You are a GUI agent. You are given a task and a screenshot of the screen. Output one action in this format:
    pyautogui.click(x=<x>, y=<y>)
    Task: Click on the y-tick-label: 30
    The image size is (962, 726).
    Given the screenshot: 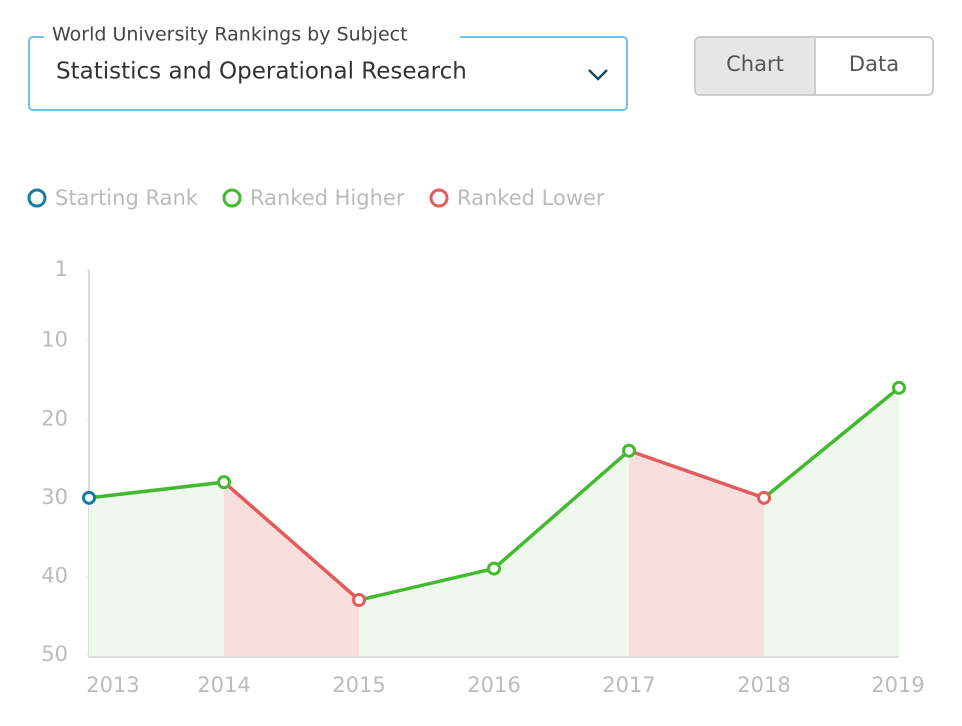 What is the action you would take?
    pyautogui.click(x=54, y=497)
    